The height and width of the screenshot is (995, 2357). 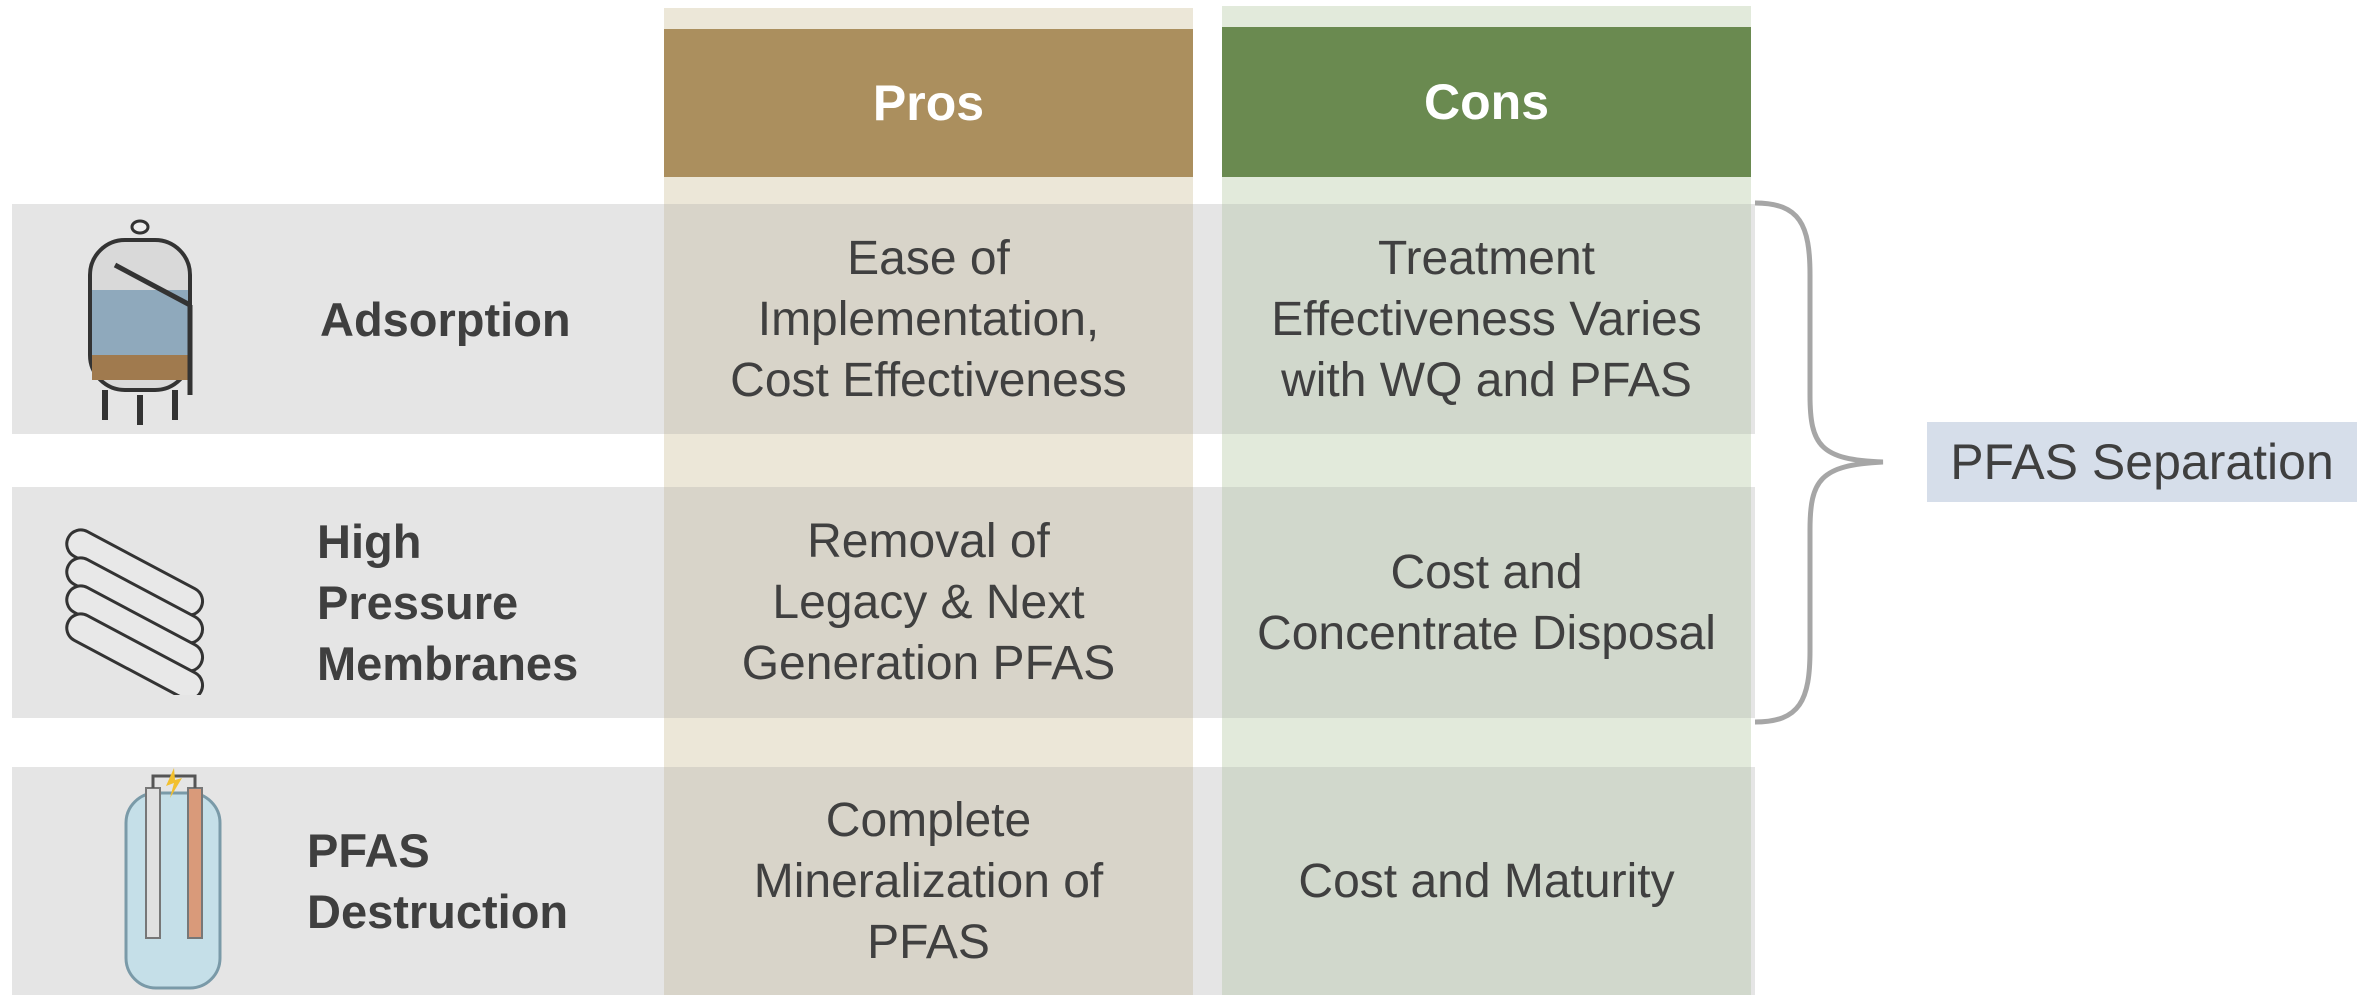 What do you see at coordinates (1819, 462) in the screenshot?
I see `brace` at bounding box center [1819, 462].